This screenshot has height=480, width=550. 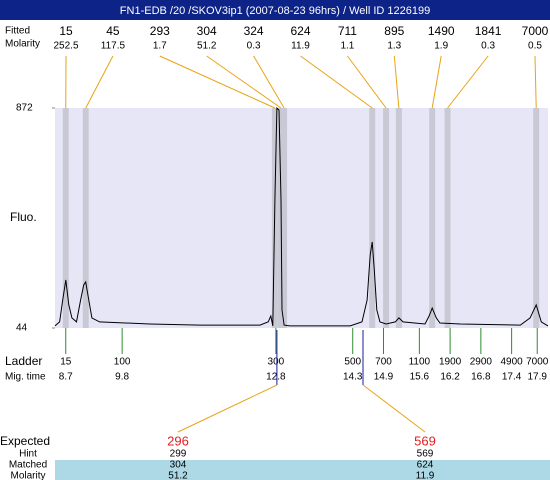 I want to click on ladder-mig: 15.6, so click(x=420, y=377).